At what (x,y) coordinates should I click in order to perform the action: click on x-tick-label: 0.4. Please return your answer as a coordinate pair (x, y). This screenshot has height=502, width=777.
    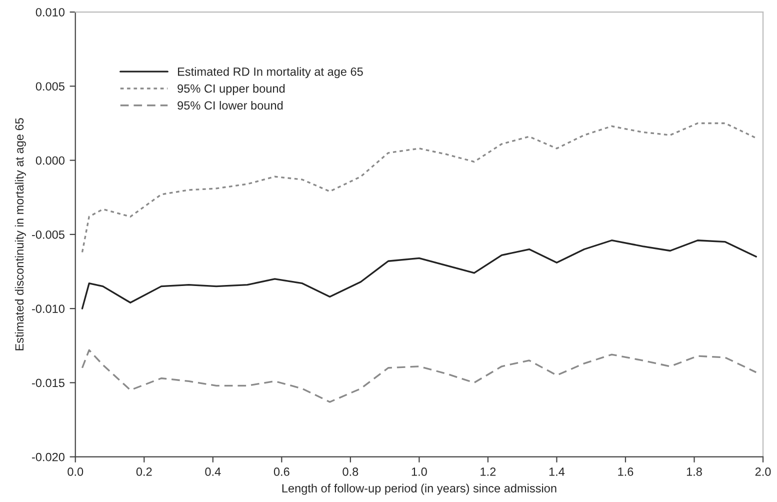
    Looking at the image, I should click on (213, 472).